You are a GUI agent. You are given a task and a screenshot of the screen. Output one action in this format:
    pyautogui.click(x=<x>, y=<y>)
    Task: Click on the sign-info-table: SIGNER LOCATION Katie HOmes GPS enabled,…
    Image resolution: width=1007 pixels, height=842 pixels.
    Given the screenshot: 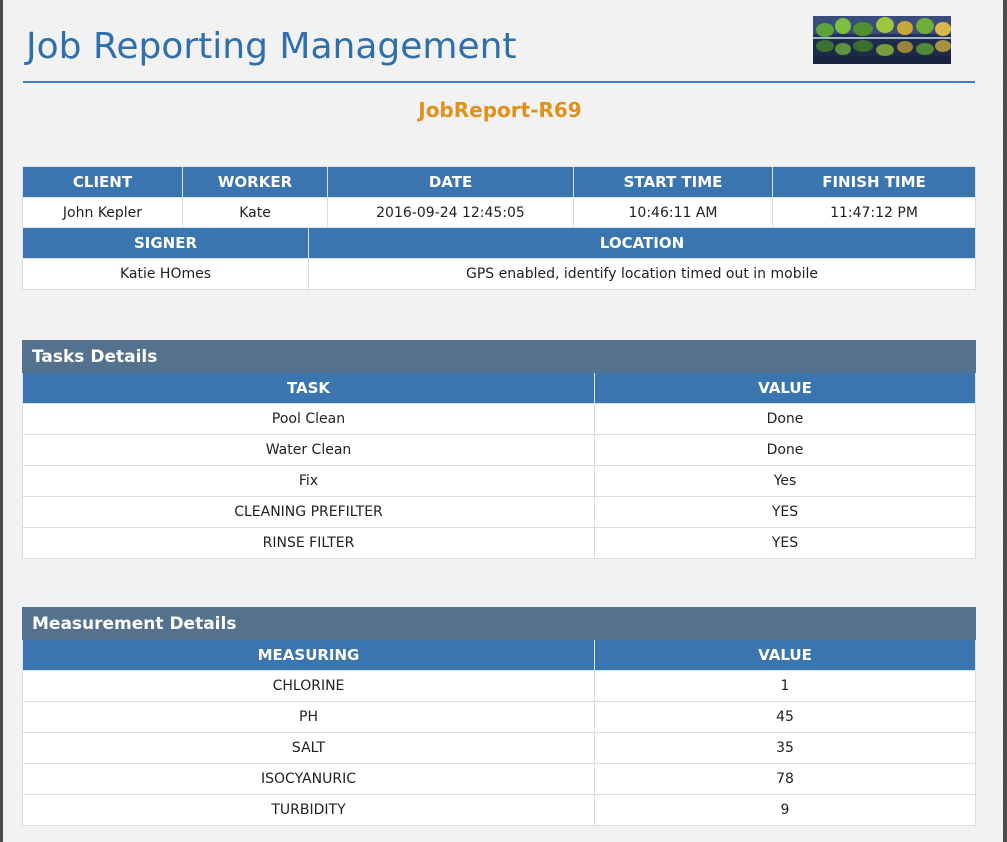 What is the action you would take?
    pyautogui.click(x=499, y=258)
    